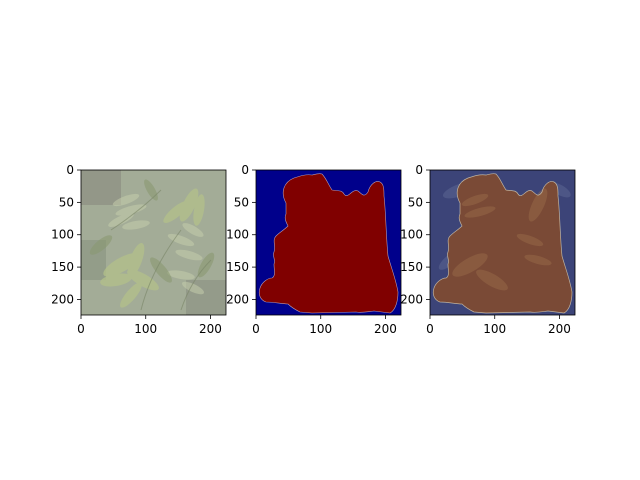 The height and width of the screenshot is (480, 640). I want to click on panel-mask: 0 100 200 0 50 100 150 200, so click(314, 249).